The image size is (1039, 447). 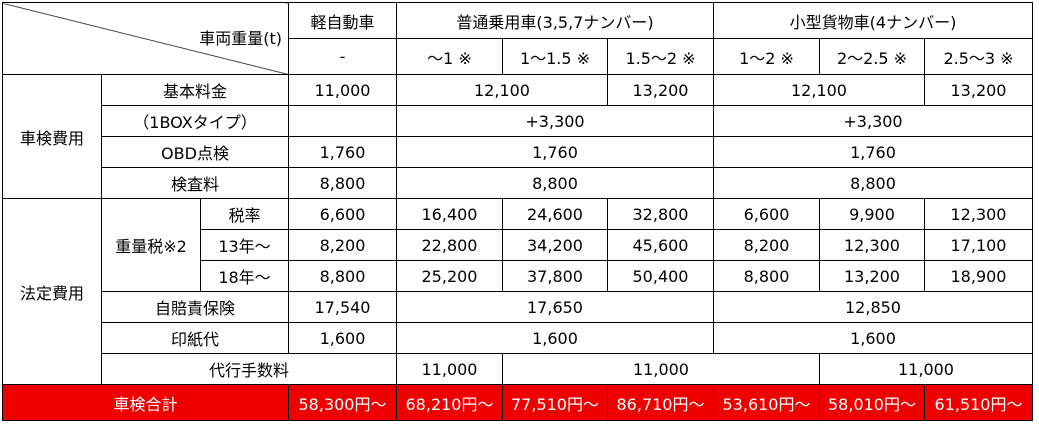 What do you see at coordinates (660, 245) in the screenshot?
I see `value-cell: 45,600` at bounding box center [660, 245].